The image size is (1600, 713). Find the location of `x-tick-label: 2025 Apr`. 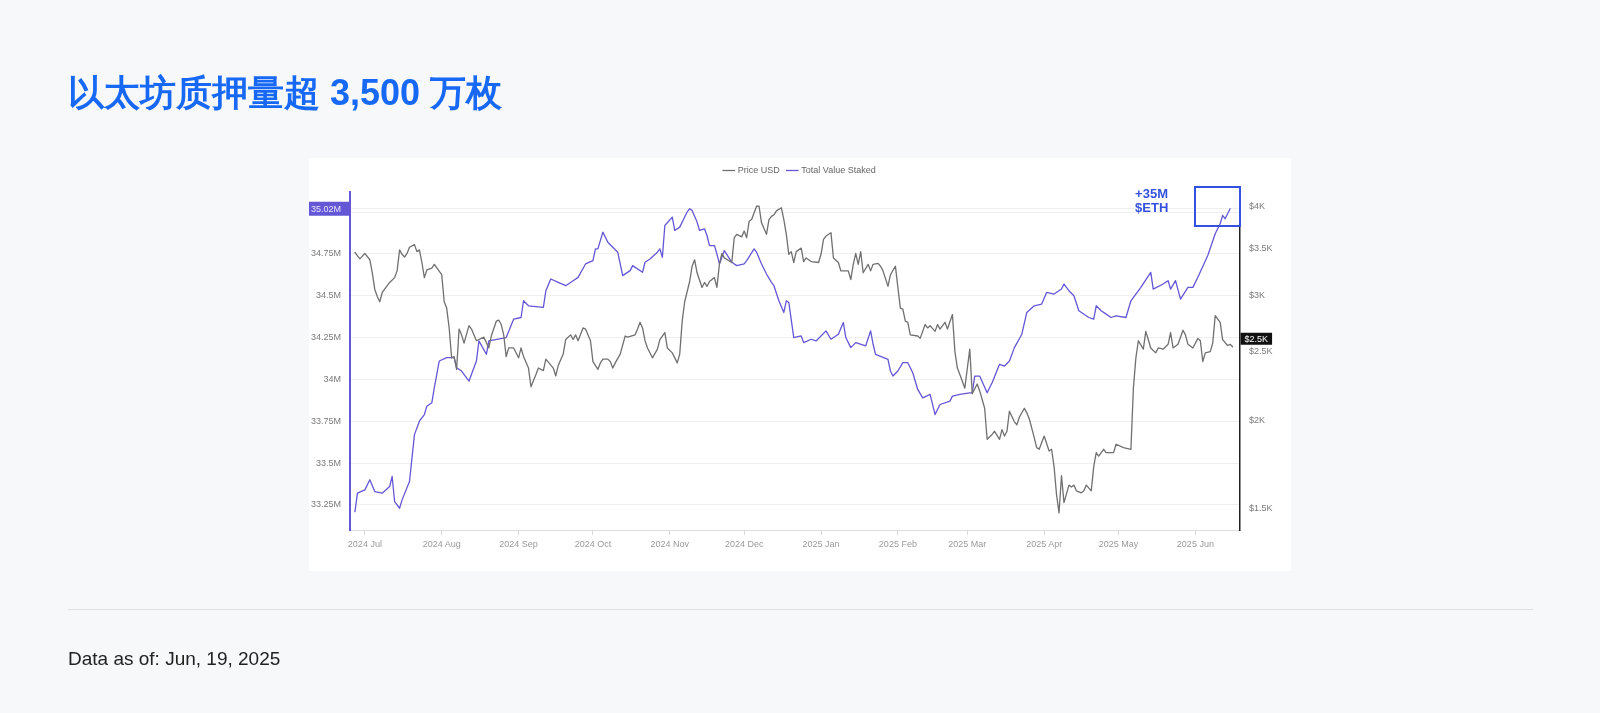

x-tick-label: 2025 Apr is located at coordinates (1044, 543).